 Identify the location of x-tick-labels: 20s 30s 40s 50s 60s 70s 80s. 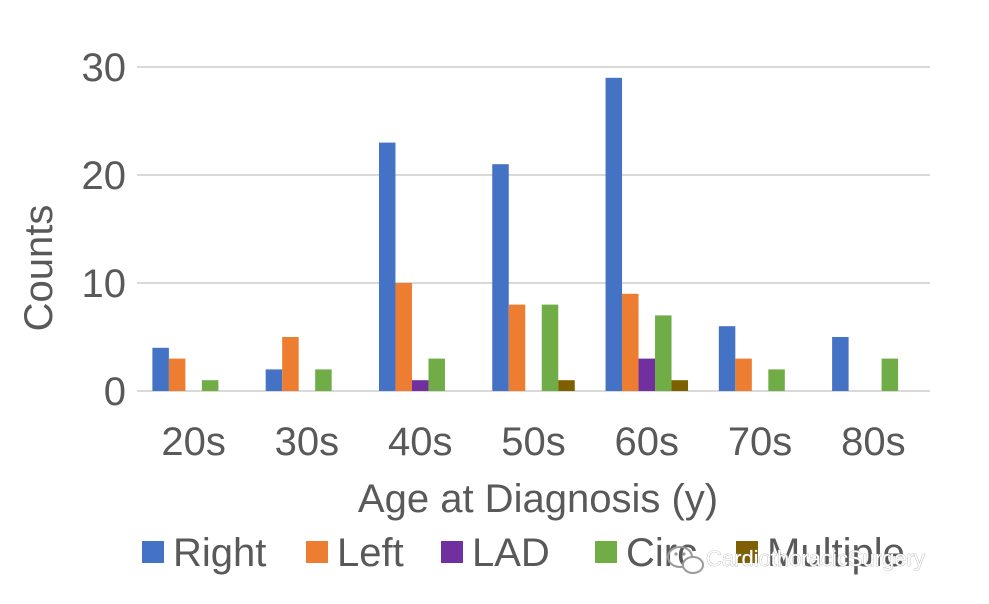
(533, 442).